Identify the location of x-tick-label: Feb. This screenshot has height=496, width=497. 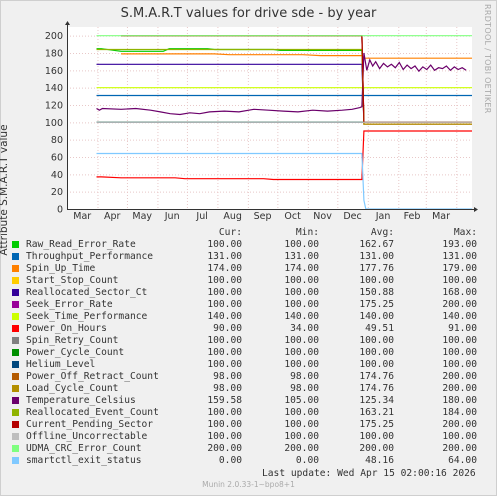
(412, 216).